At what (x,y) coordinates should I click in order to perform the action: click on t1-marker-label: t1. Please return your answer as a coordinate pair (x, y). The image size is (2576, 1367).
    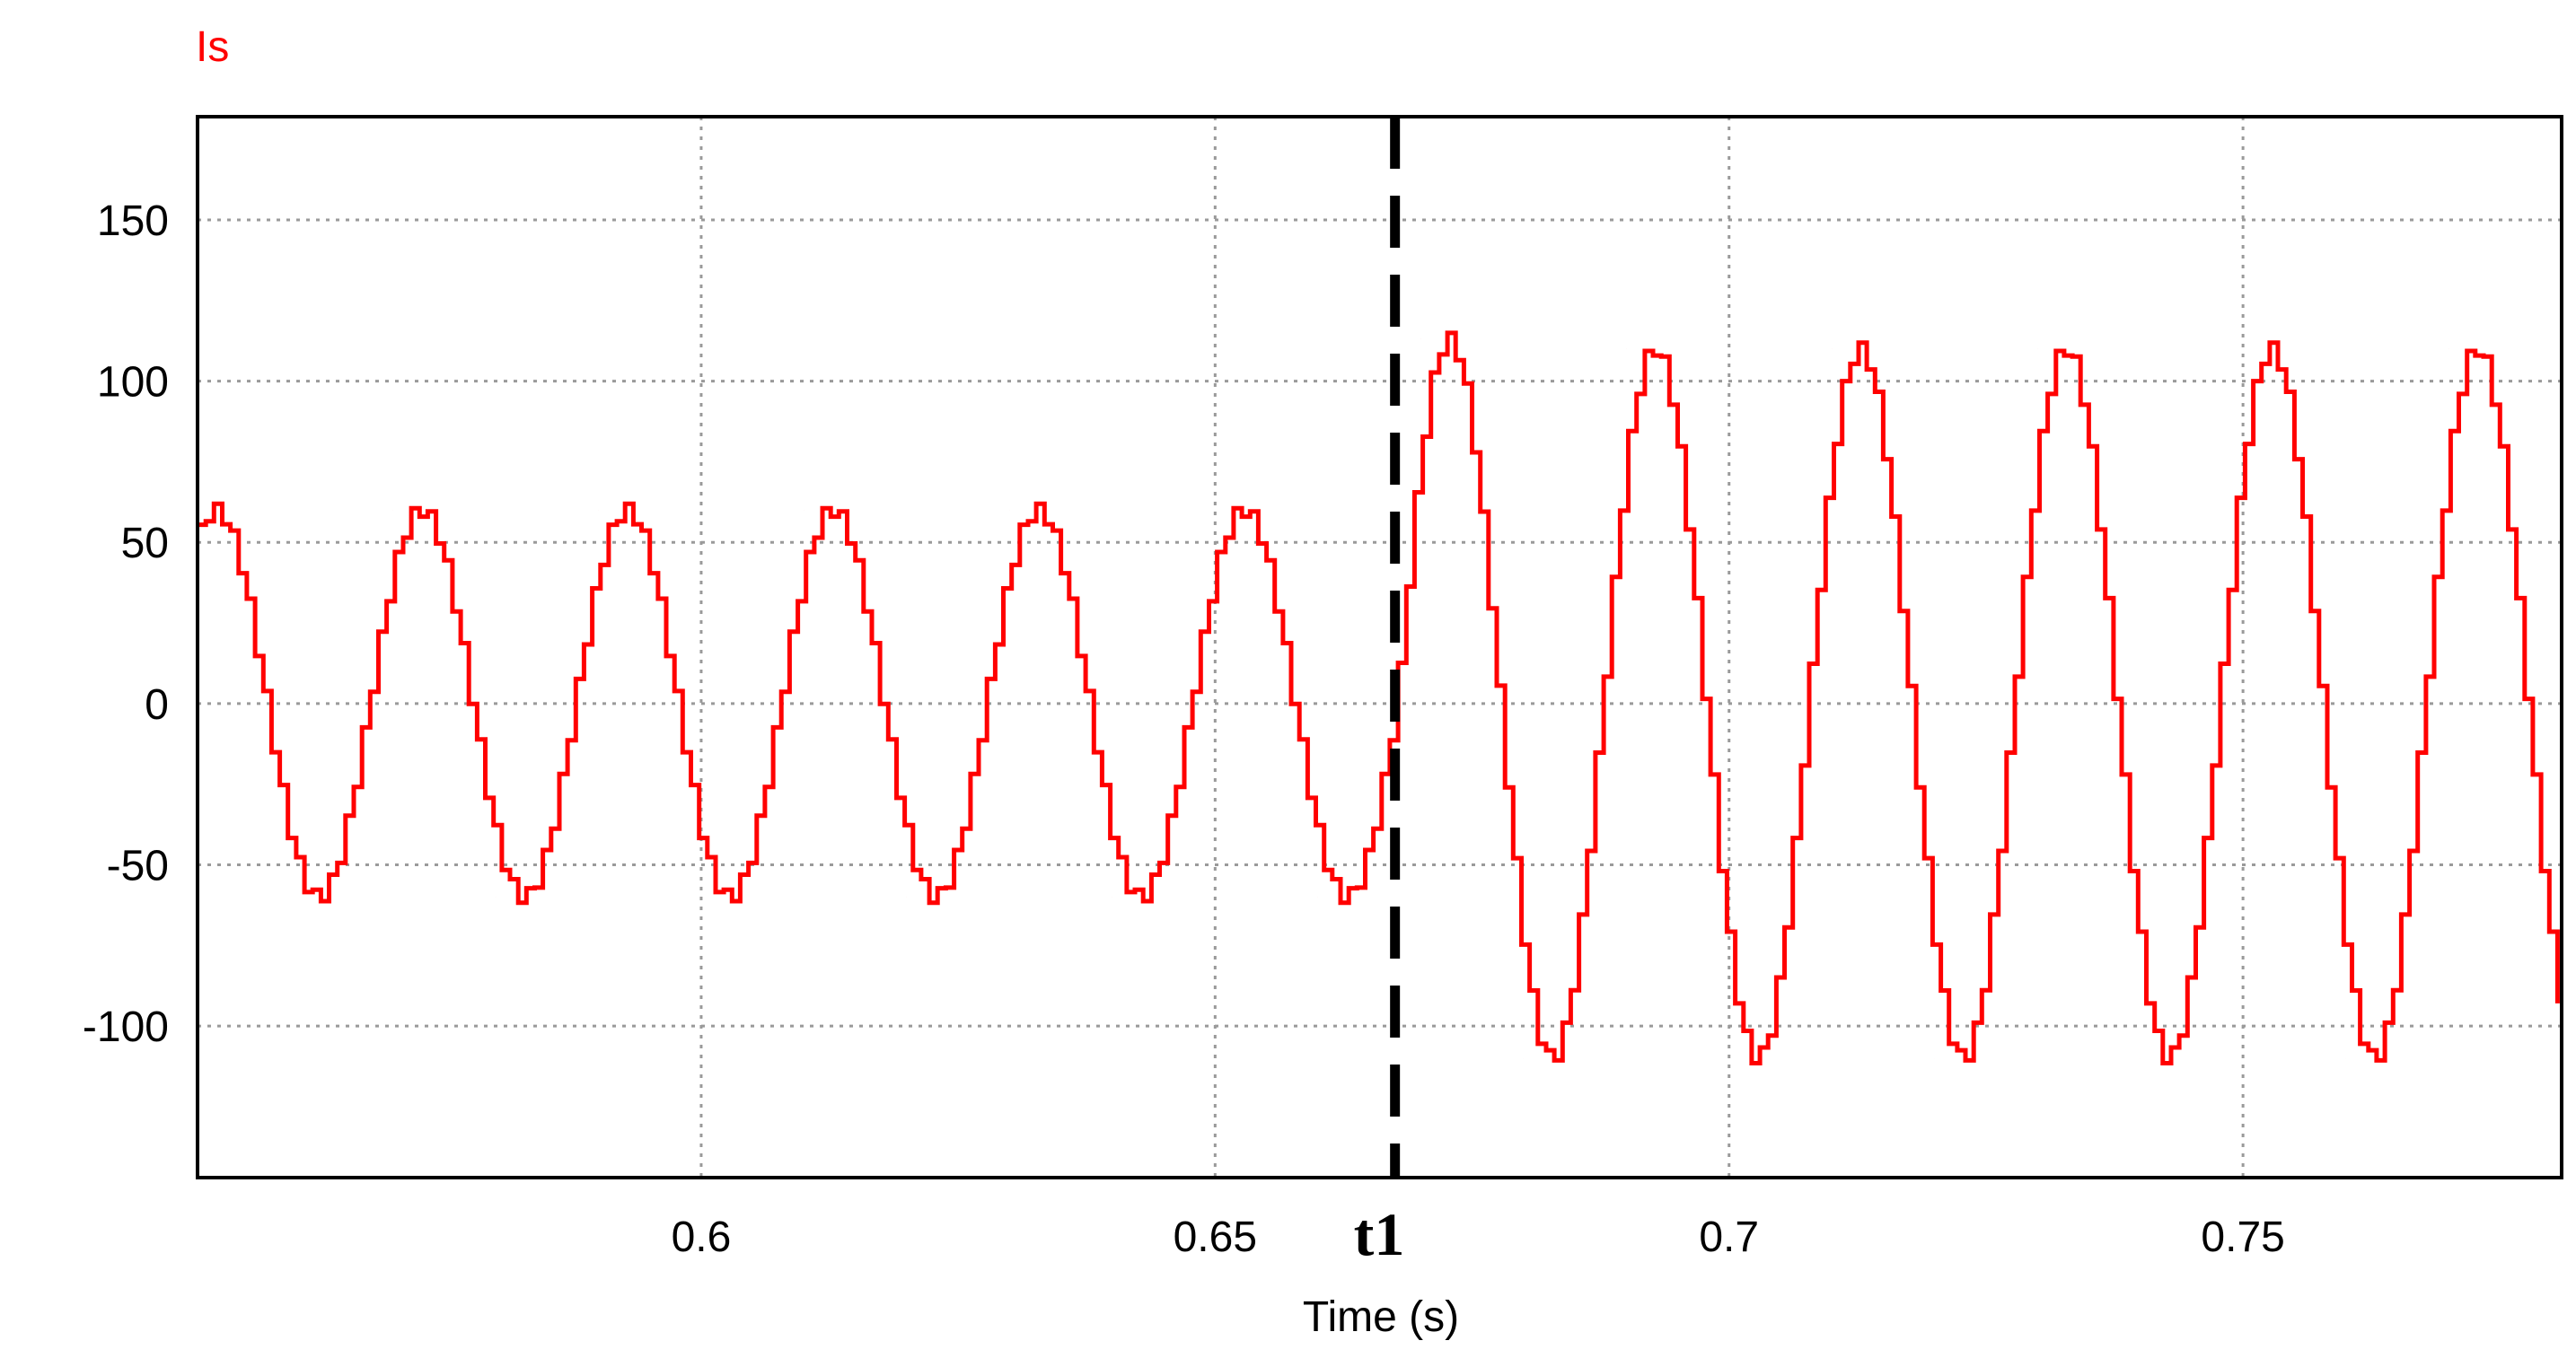
    Looking at the image, I should click on (1379, 1234).